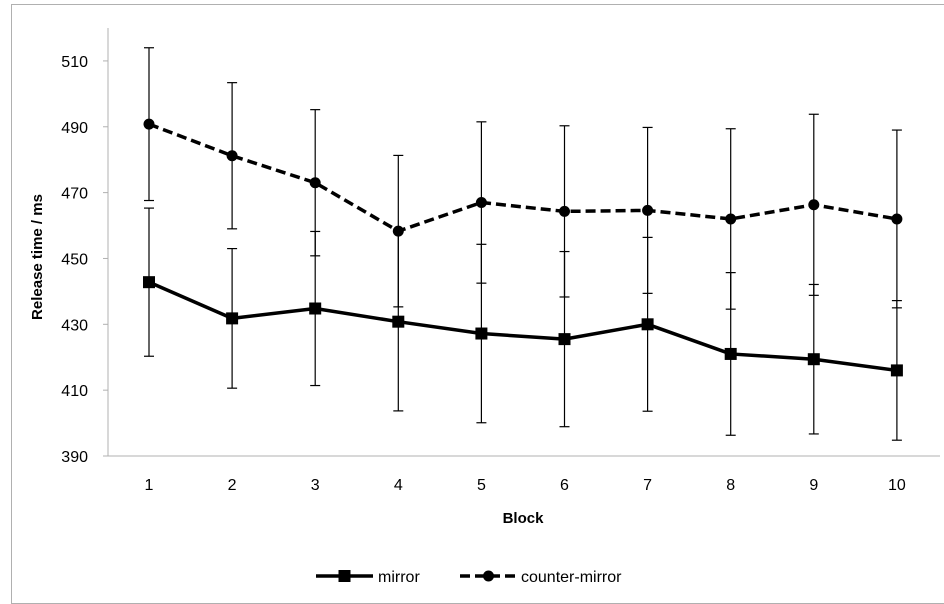 This screenshot has height=604, width=944. Describe the element at coordinates (74, 62) in the screenshot. I see `y-tick-label: 510` at that location.